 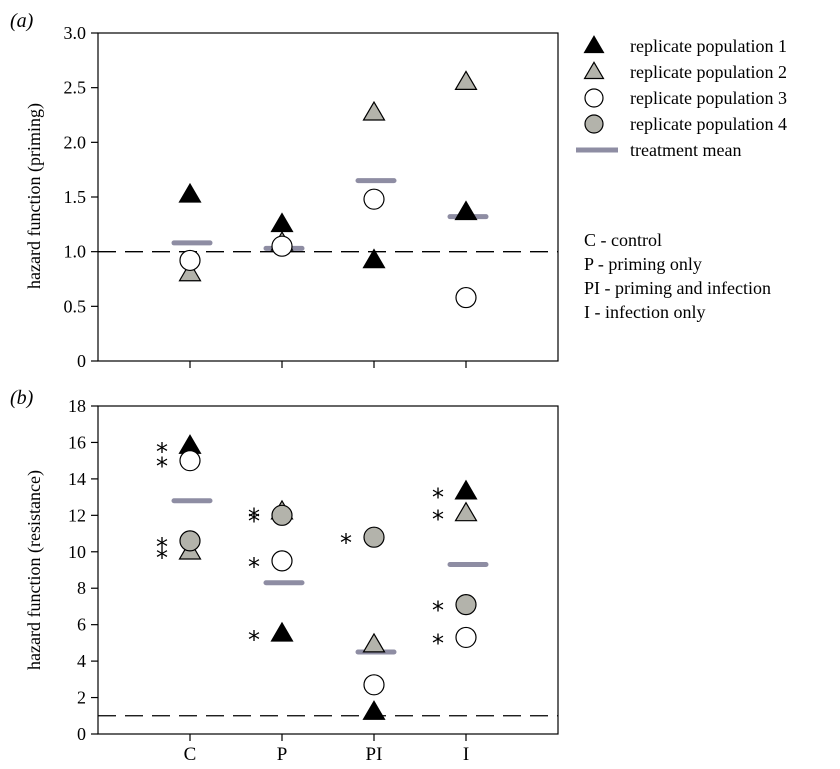 I want to click on category-label-I: I, so click(x=466, y=754).